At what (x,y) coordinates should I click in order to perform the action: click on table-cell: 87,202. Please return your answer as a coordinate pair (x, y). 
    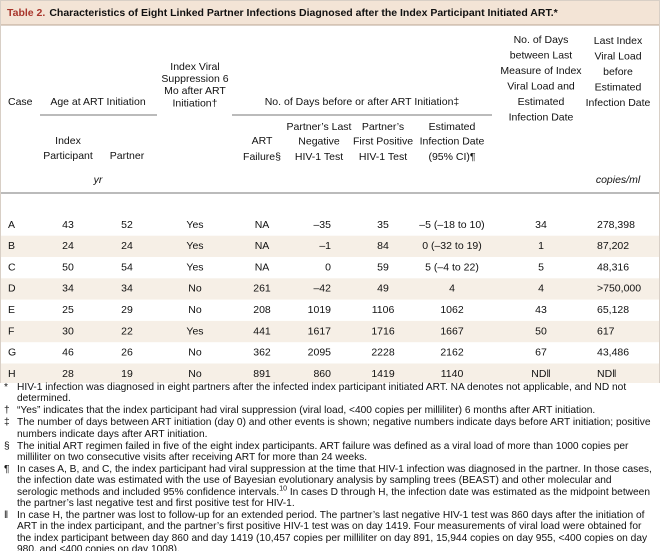
    Looking at the image, I should click on (613, 246).